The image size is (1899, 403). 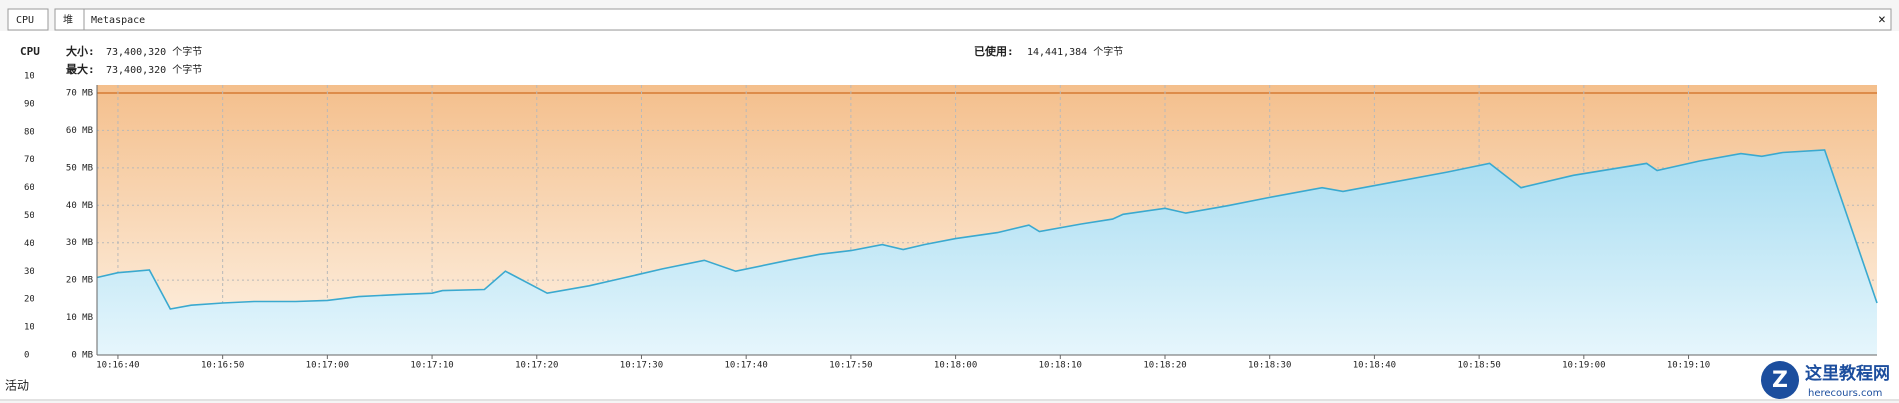 What do you see at coordinates (850, 366) in the screenshot?
I see `x-tick-label: 10:17:50` at bounding box center [850, 366].